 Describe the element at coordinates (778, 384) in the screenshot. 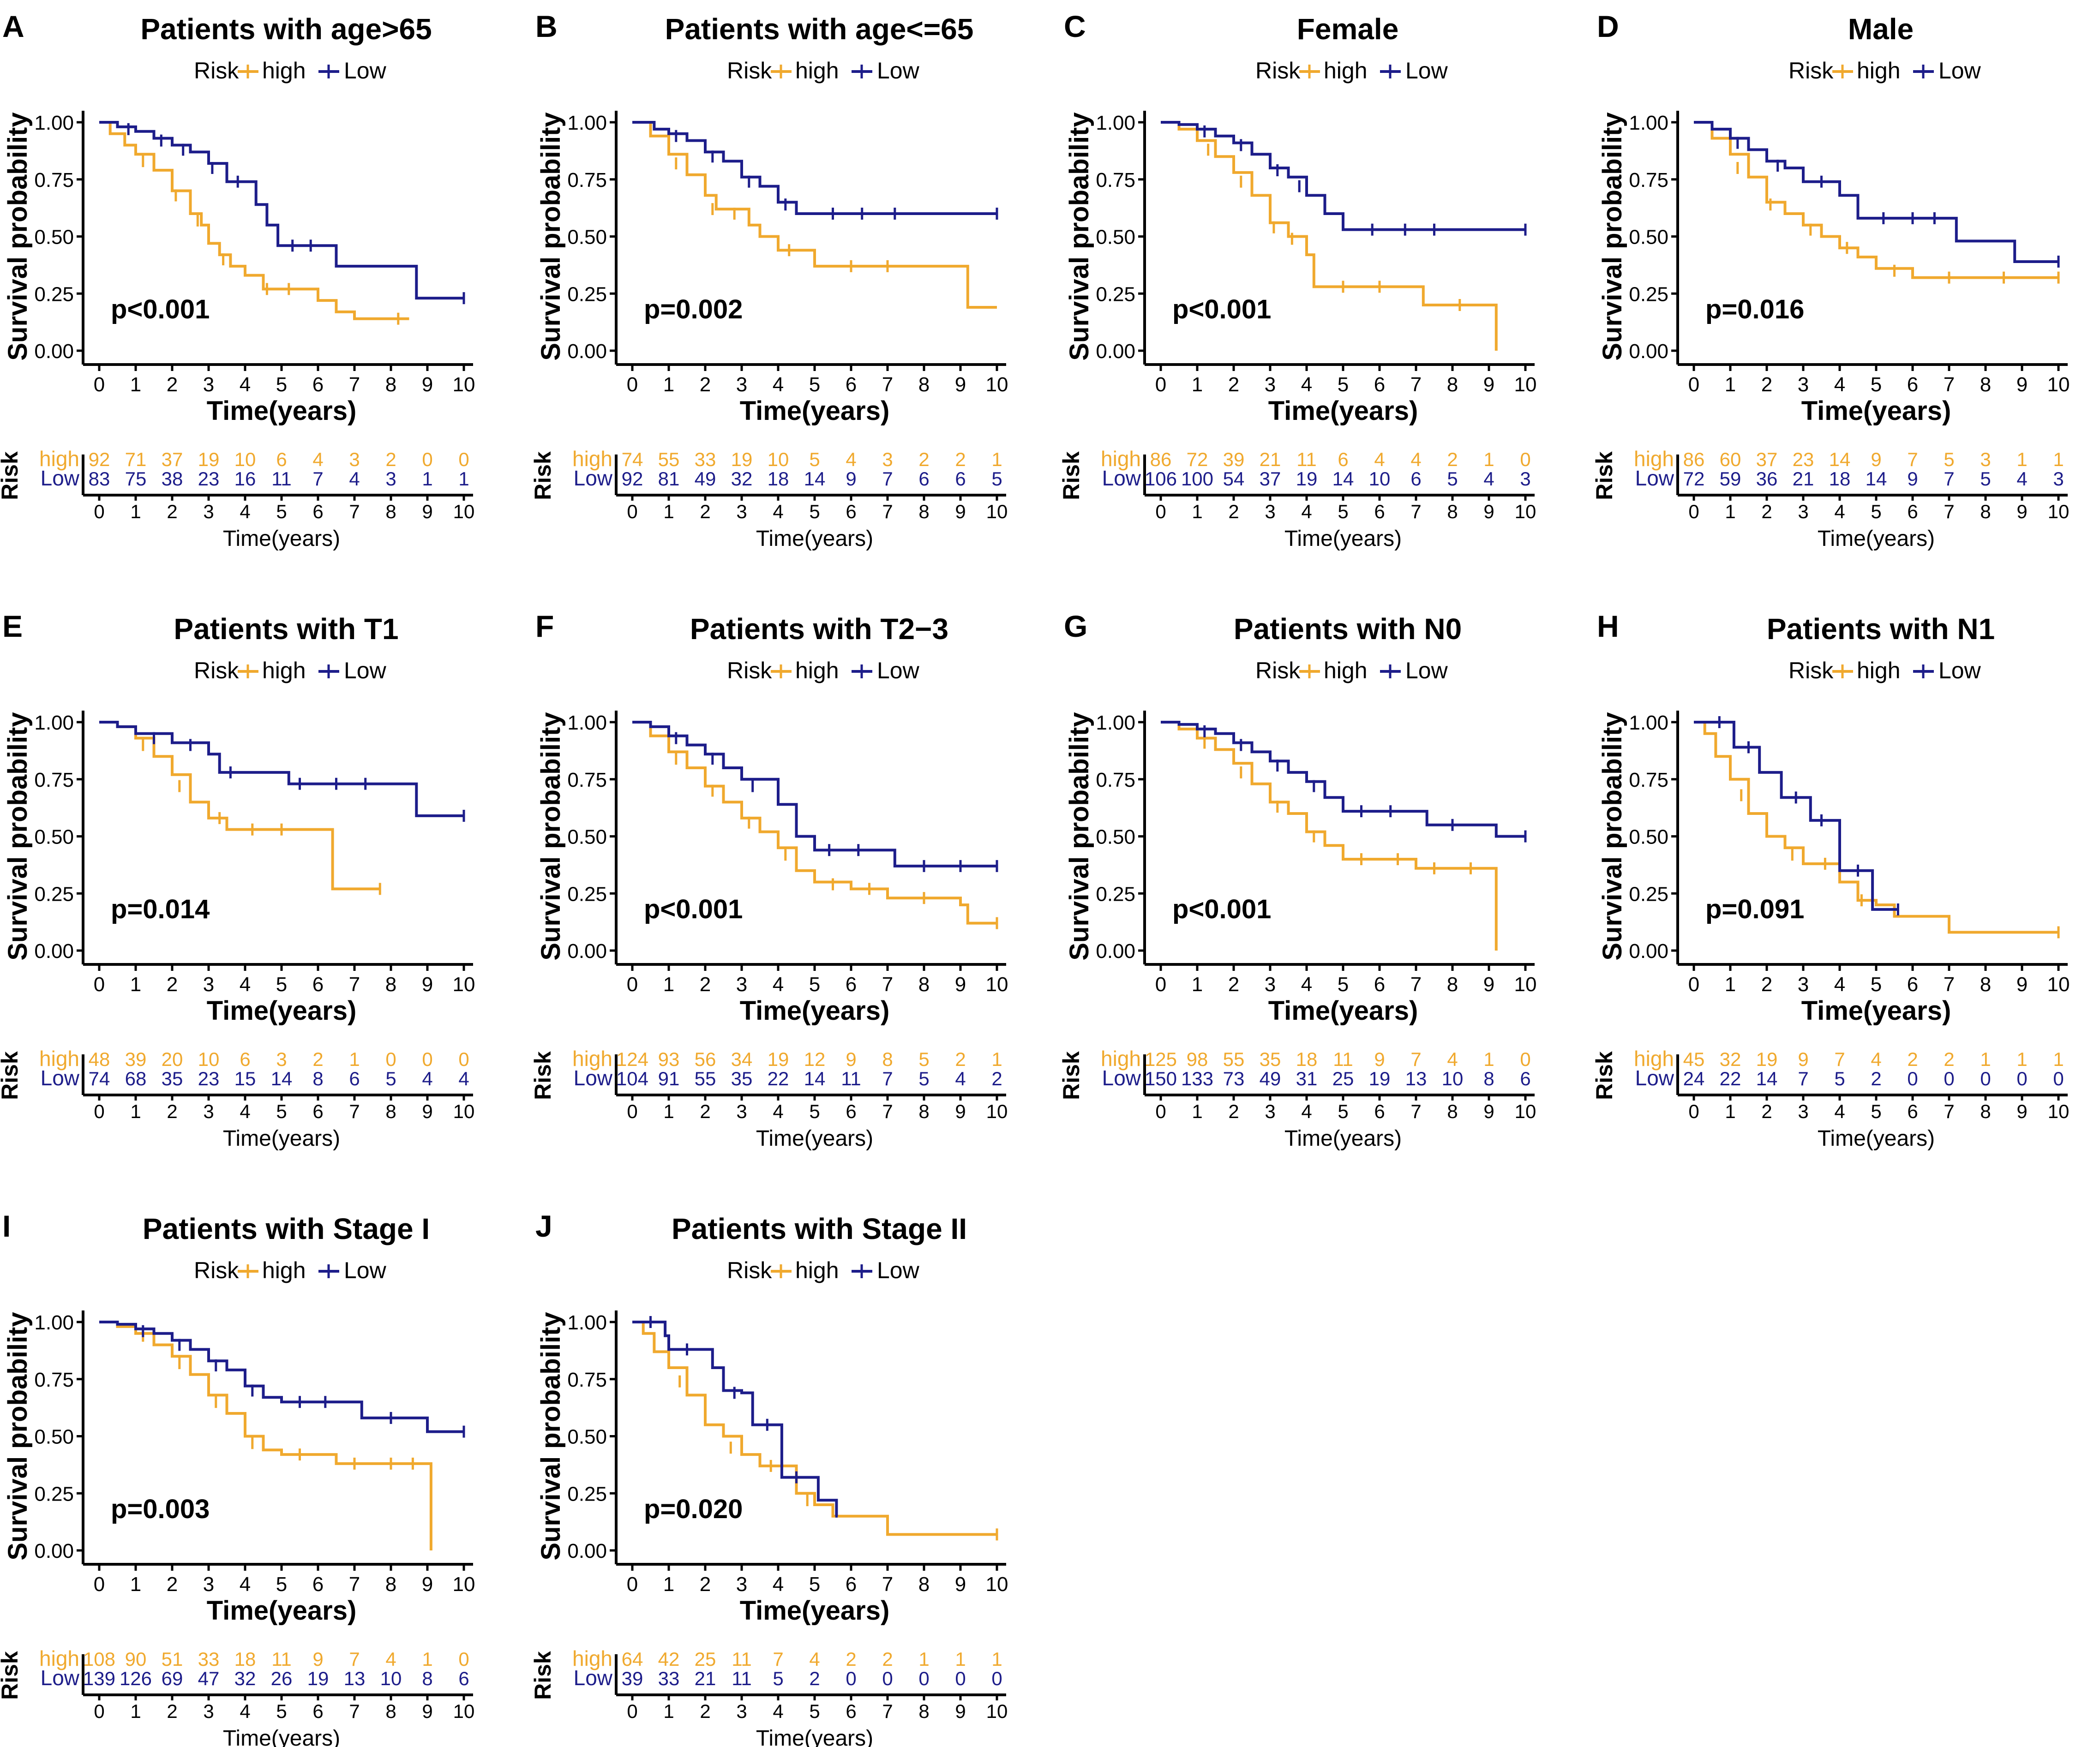

I see `x-tick-label: 4` at that location.